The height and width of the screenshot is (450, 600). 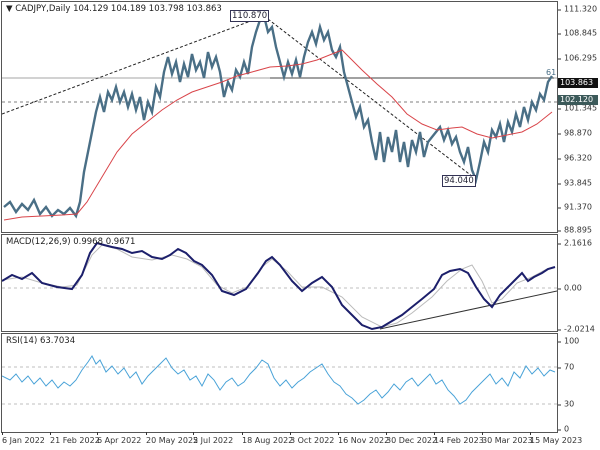 I want to click on y-tick: 88.895, so click(x=575, y=230).